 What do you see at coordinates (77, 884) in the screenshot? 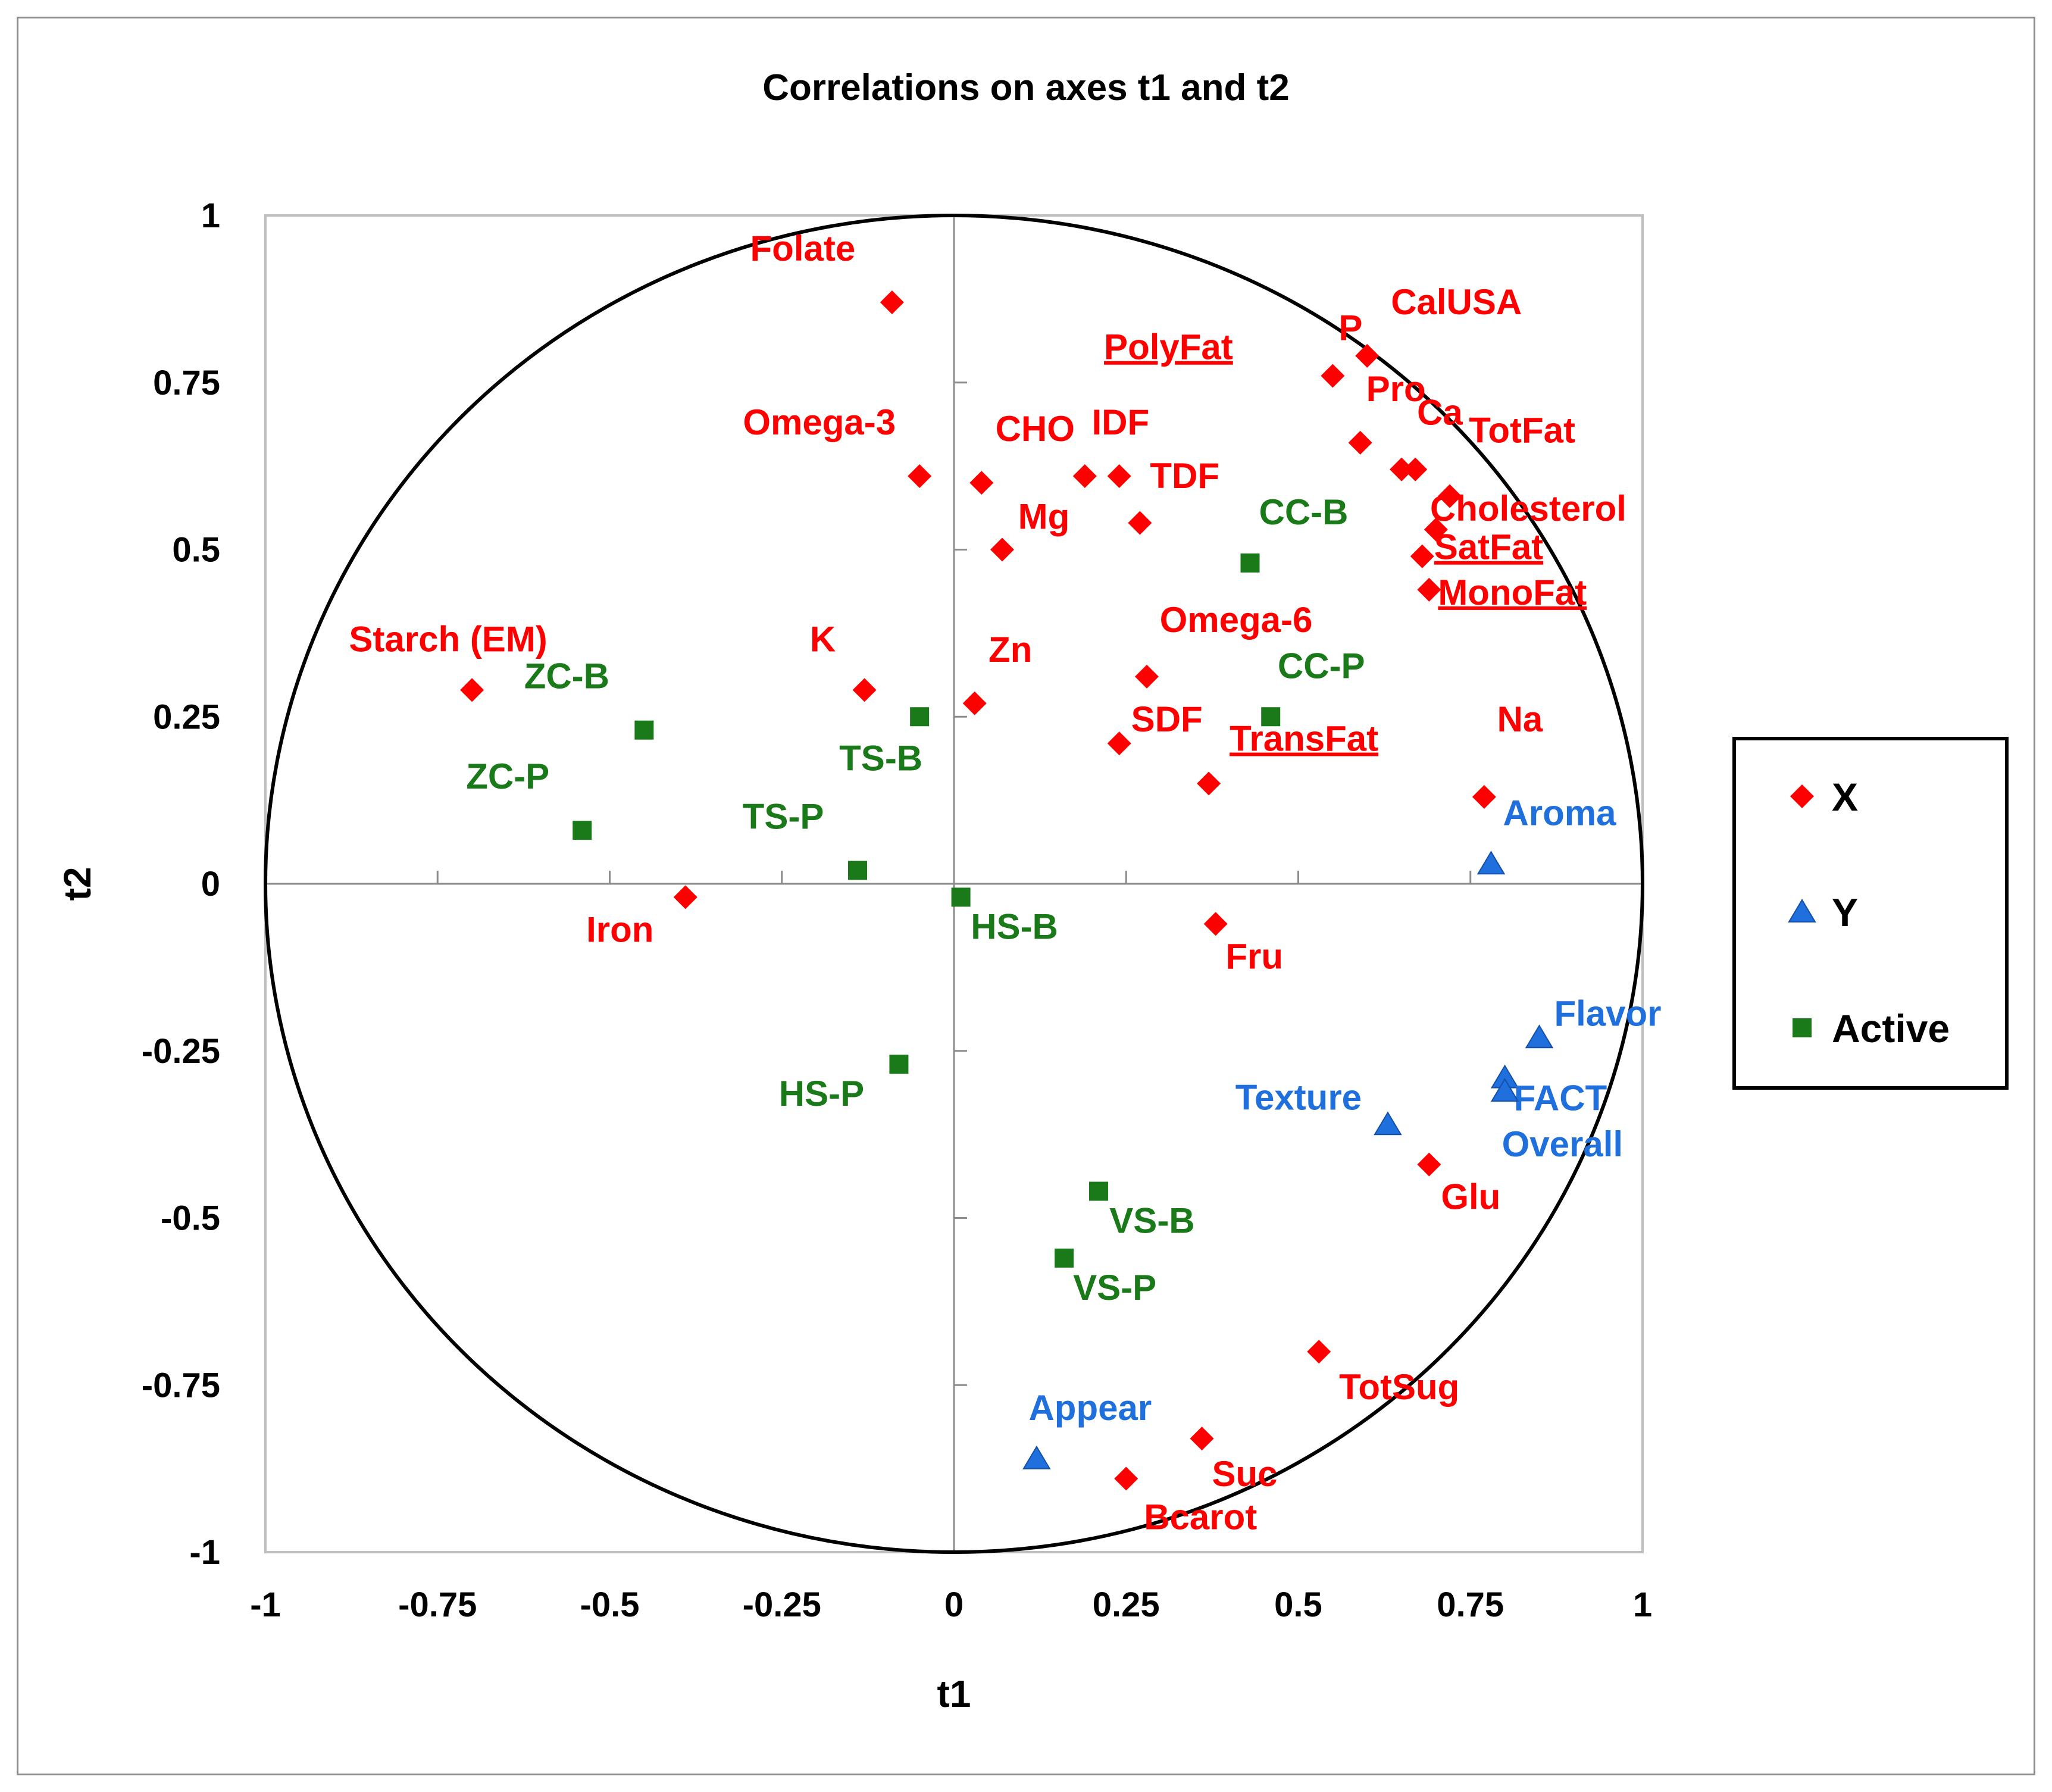
I see `y-axis-label: t2` at bounding box center [77, 884].